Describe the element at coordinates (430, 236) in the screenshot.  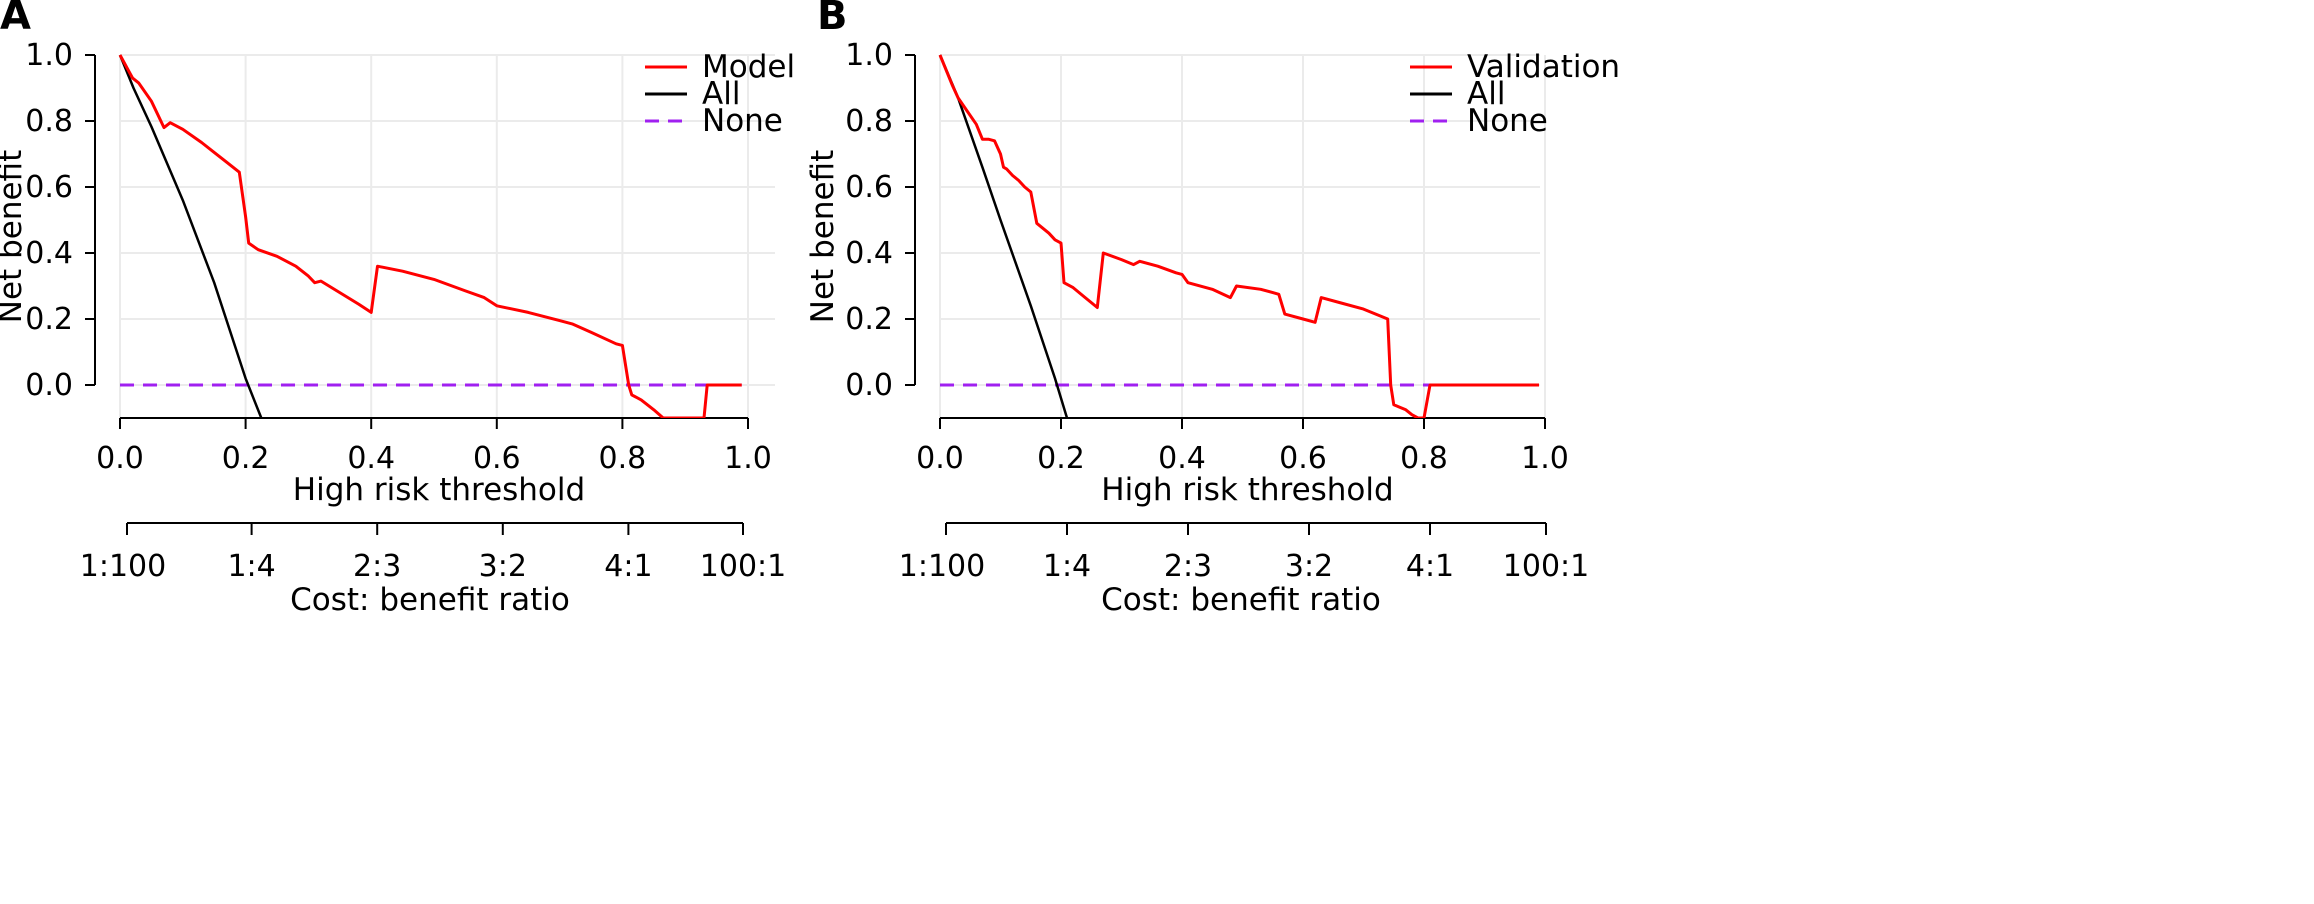
I see `series-line-model` at that location.